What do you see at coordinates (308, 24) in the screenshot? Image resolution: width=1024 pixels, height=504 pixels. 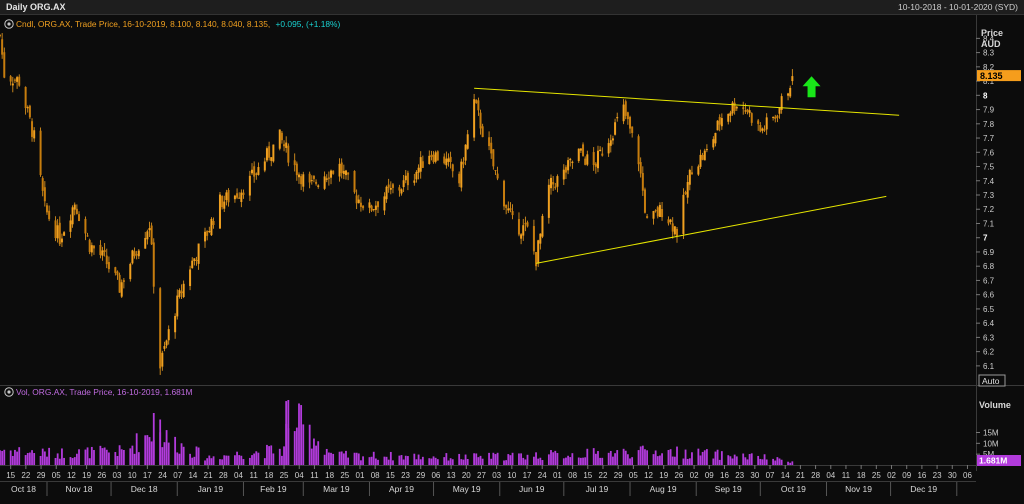 I see `price-legend-change: +0.095, (+1.18%)` at bounding box center [308, 24].